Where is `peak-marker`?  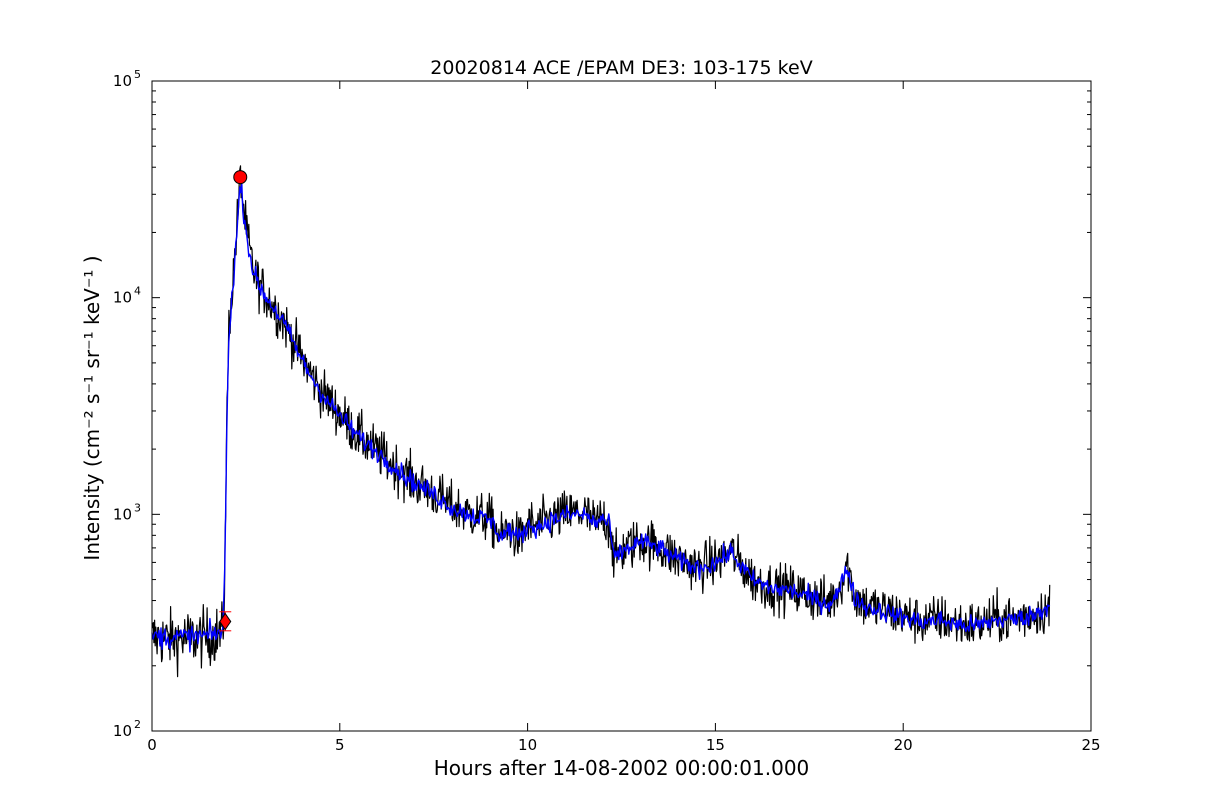 peak-marker is located at coordinates (240, 177).